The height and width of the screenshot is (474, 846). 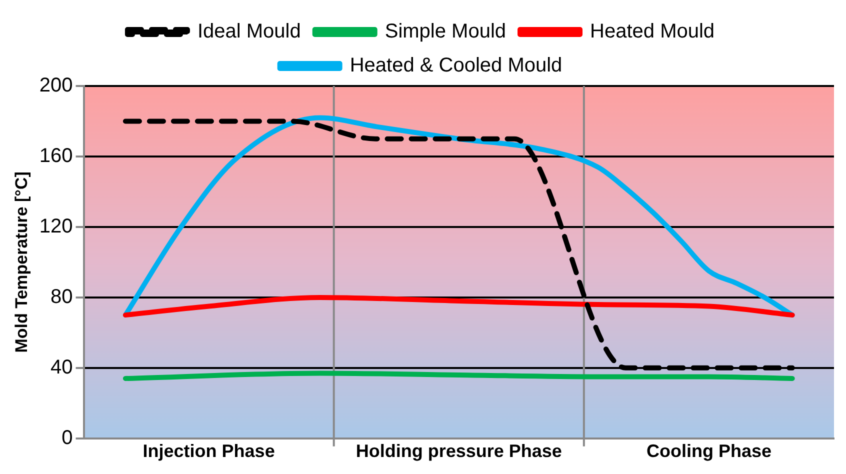 I want to click on y-tick-label: 120, so click(x=56, y=226).